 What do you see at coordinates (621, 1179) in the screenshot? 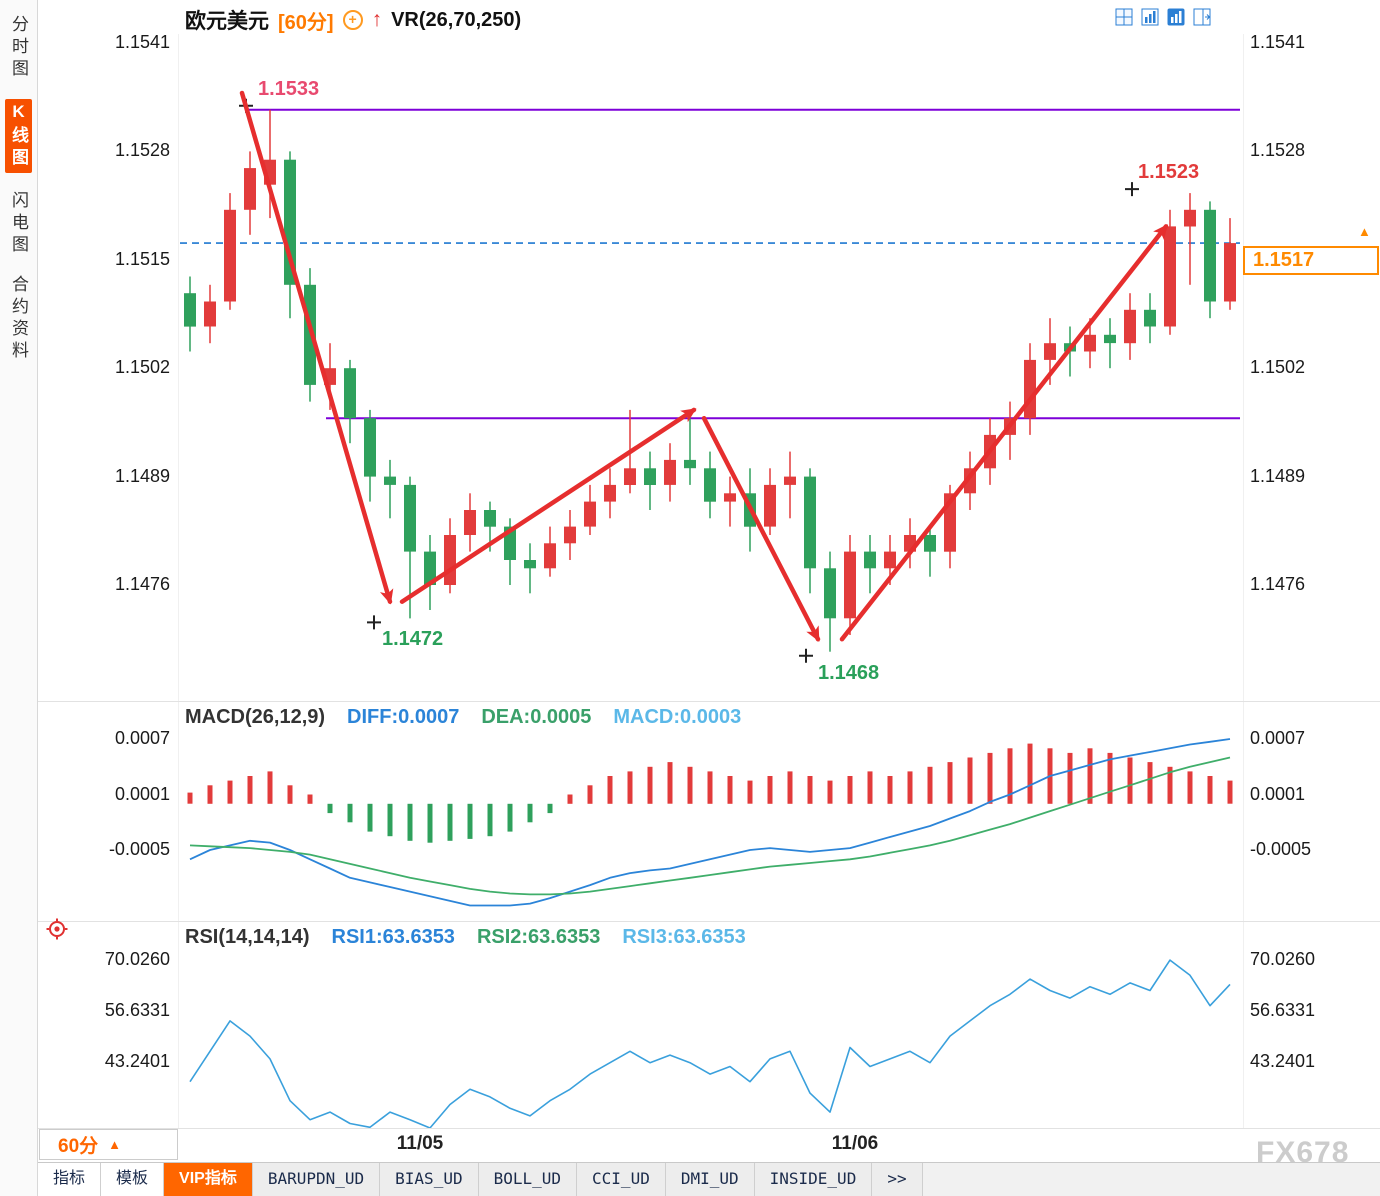
I see `footer-tab-6: CCI_UD` at bounding box center [621, 1179].